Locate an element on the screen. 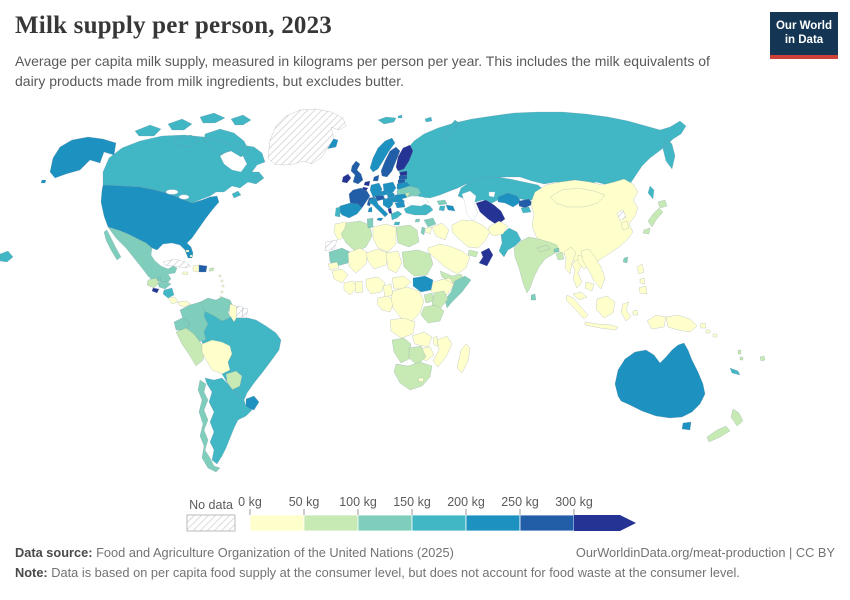  country-iran is located at coordinates (471, 234).